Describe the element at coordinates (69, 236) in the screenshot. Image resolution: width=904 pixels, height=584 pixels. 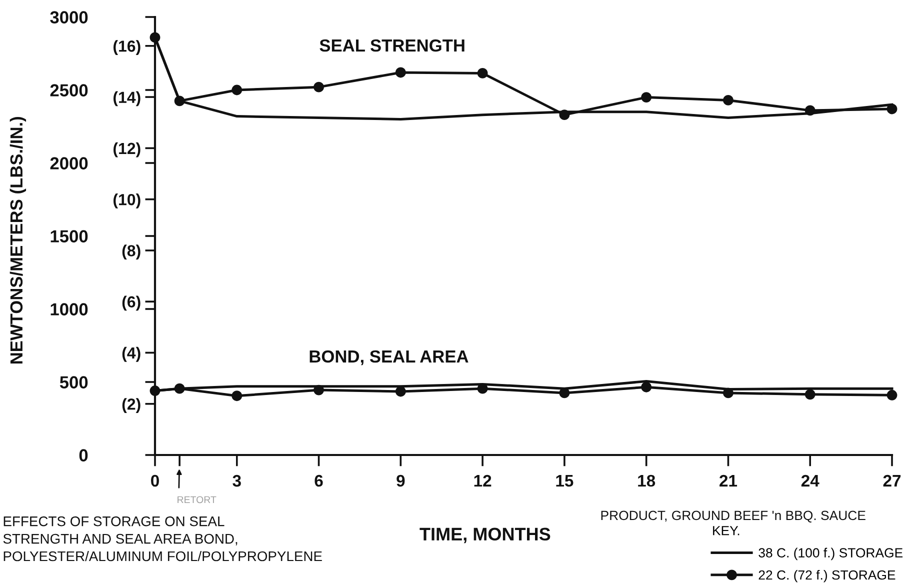
I see `y-tick-label: 1500` at that location.